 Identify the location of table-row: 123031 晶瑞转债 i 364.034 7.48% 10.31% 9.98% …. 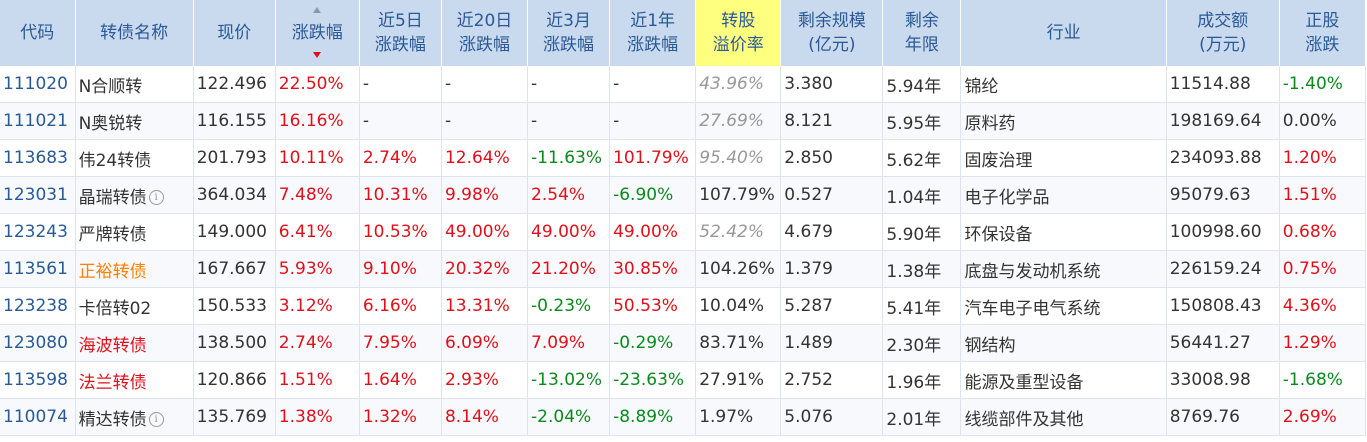
(683, 195).